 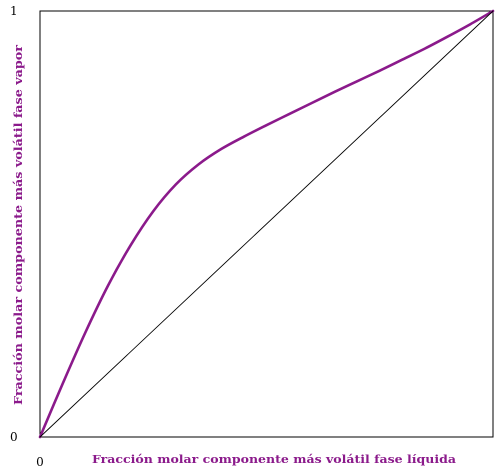 I want to click on x-tick-label: 0, so click(x=40, y=461).